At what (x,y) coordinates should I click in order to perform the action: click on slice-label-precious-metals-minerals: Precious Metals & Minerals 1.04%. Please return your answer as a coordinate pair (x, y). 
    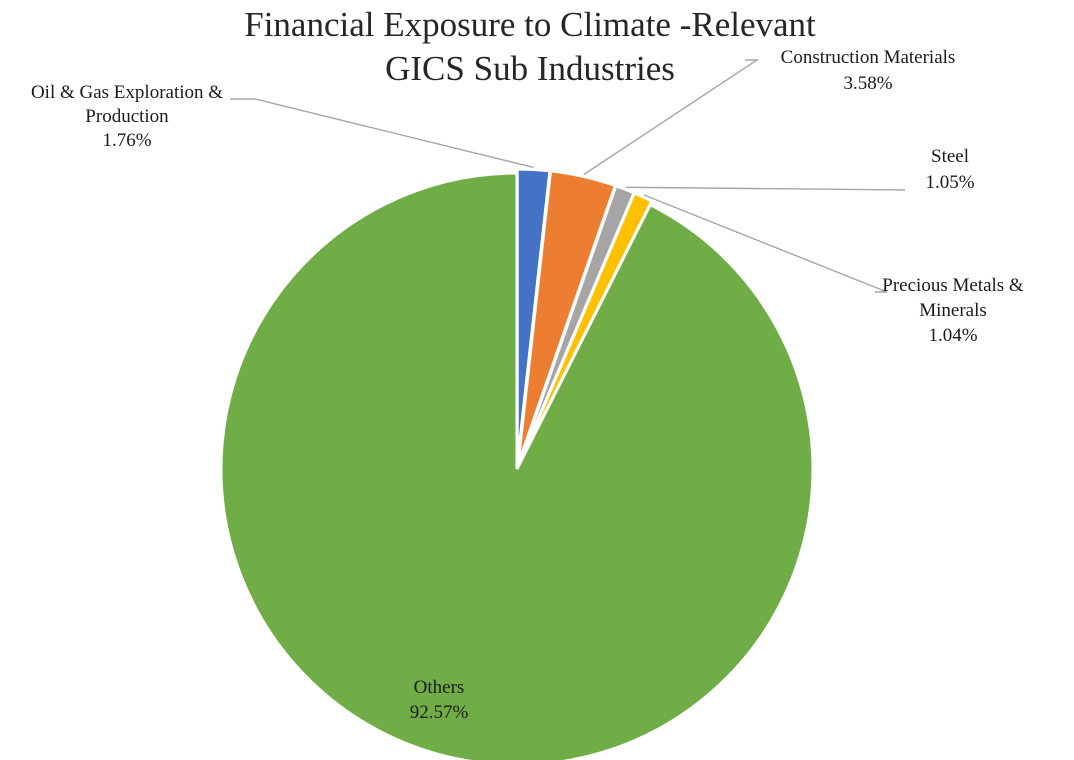
    Looking at the image, I should click on (953, 310).